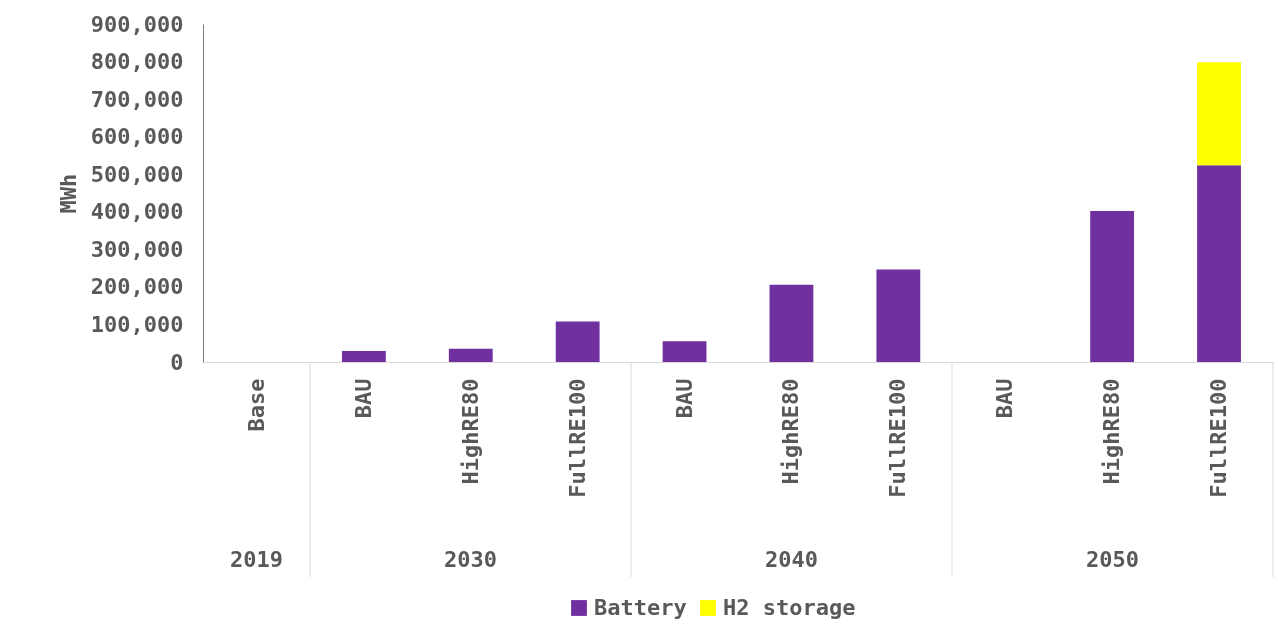 The image size is (1278, 632). What do you see at coordinates (68, 193) in the screenshot?
I see `y-axis-title: MWh` at bounding box center [68, 193].